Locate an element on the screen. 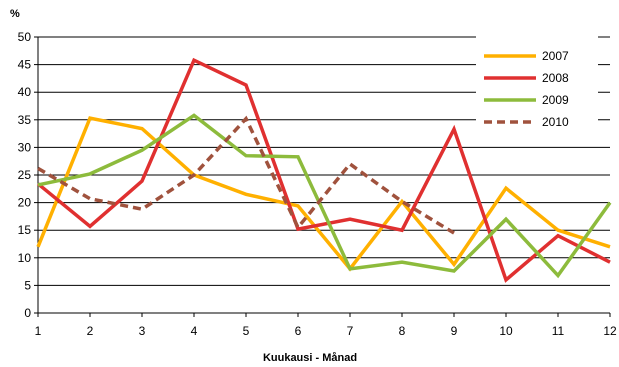 The width and height of the screenshot is (619, 367). x-tick-labels: 1 2 3 4 5 6 7 8 9 10 11 12 is located at coordinates (326, 331).